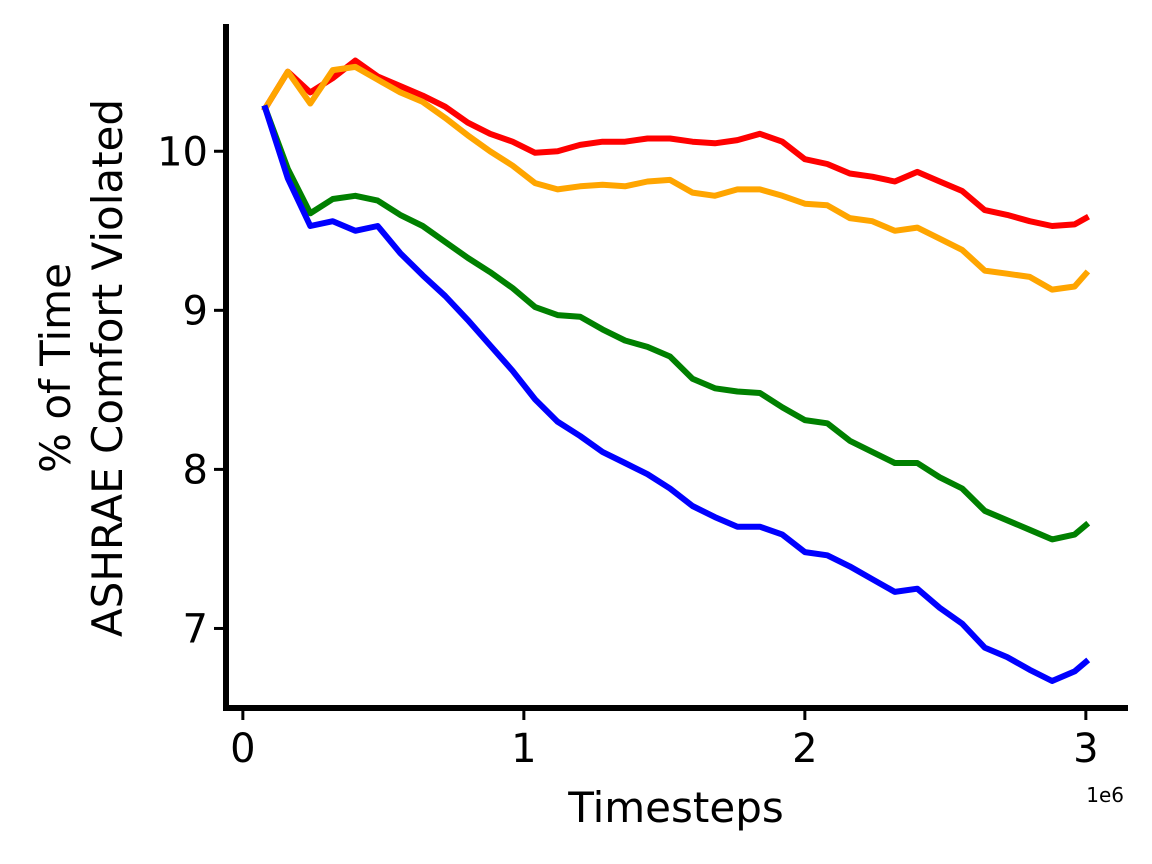  What do you see at coordinates (81, 368) in the screenshot?
I see `y-axis-label-group: % of Time ASHRAE Comfort Violated` at bounding box center [81, 368].